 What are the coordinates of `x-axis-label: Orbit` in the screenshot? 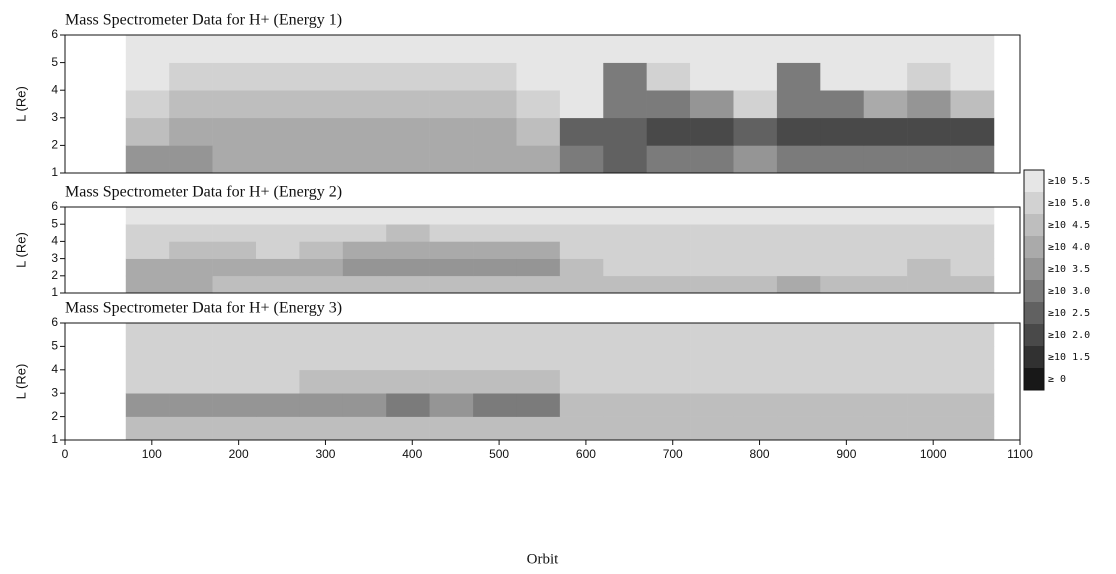 It's located at (543, 559).